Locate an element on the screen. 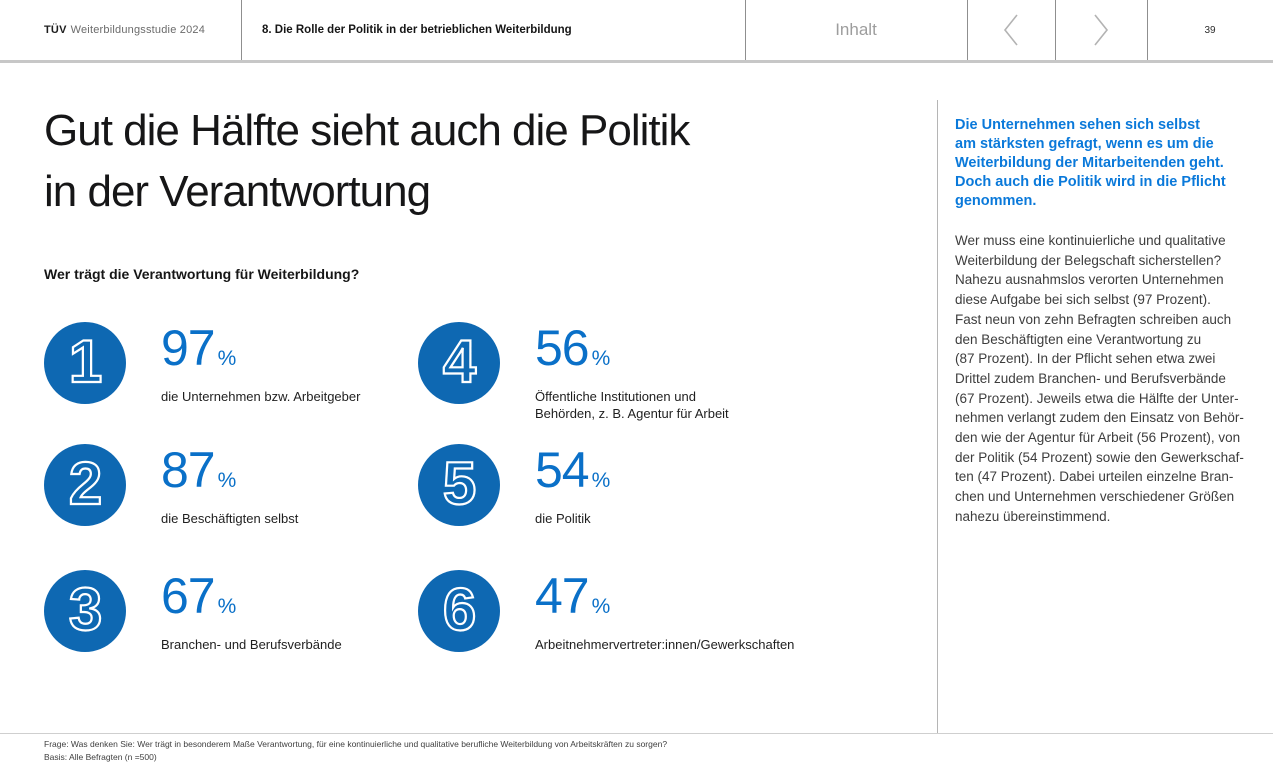 Image resolution: width=1273 pixels, height=781 pixels. stat-item-3: 3 67% Branchen- und Berufsverbände is located at coordinates (193, 611).